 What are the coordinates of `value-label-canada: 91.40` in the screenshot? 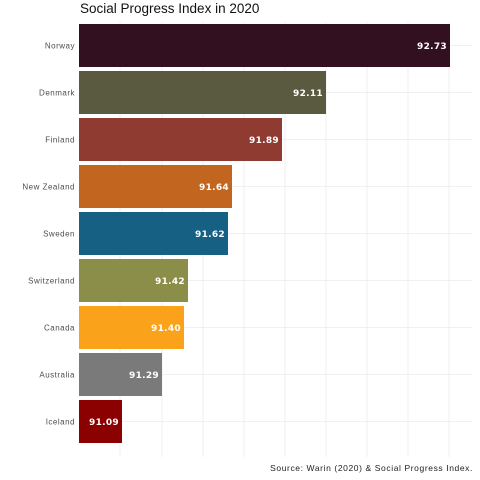 It's located at (166, 329).